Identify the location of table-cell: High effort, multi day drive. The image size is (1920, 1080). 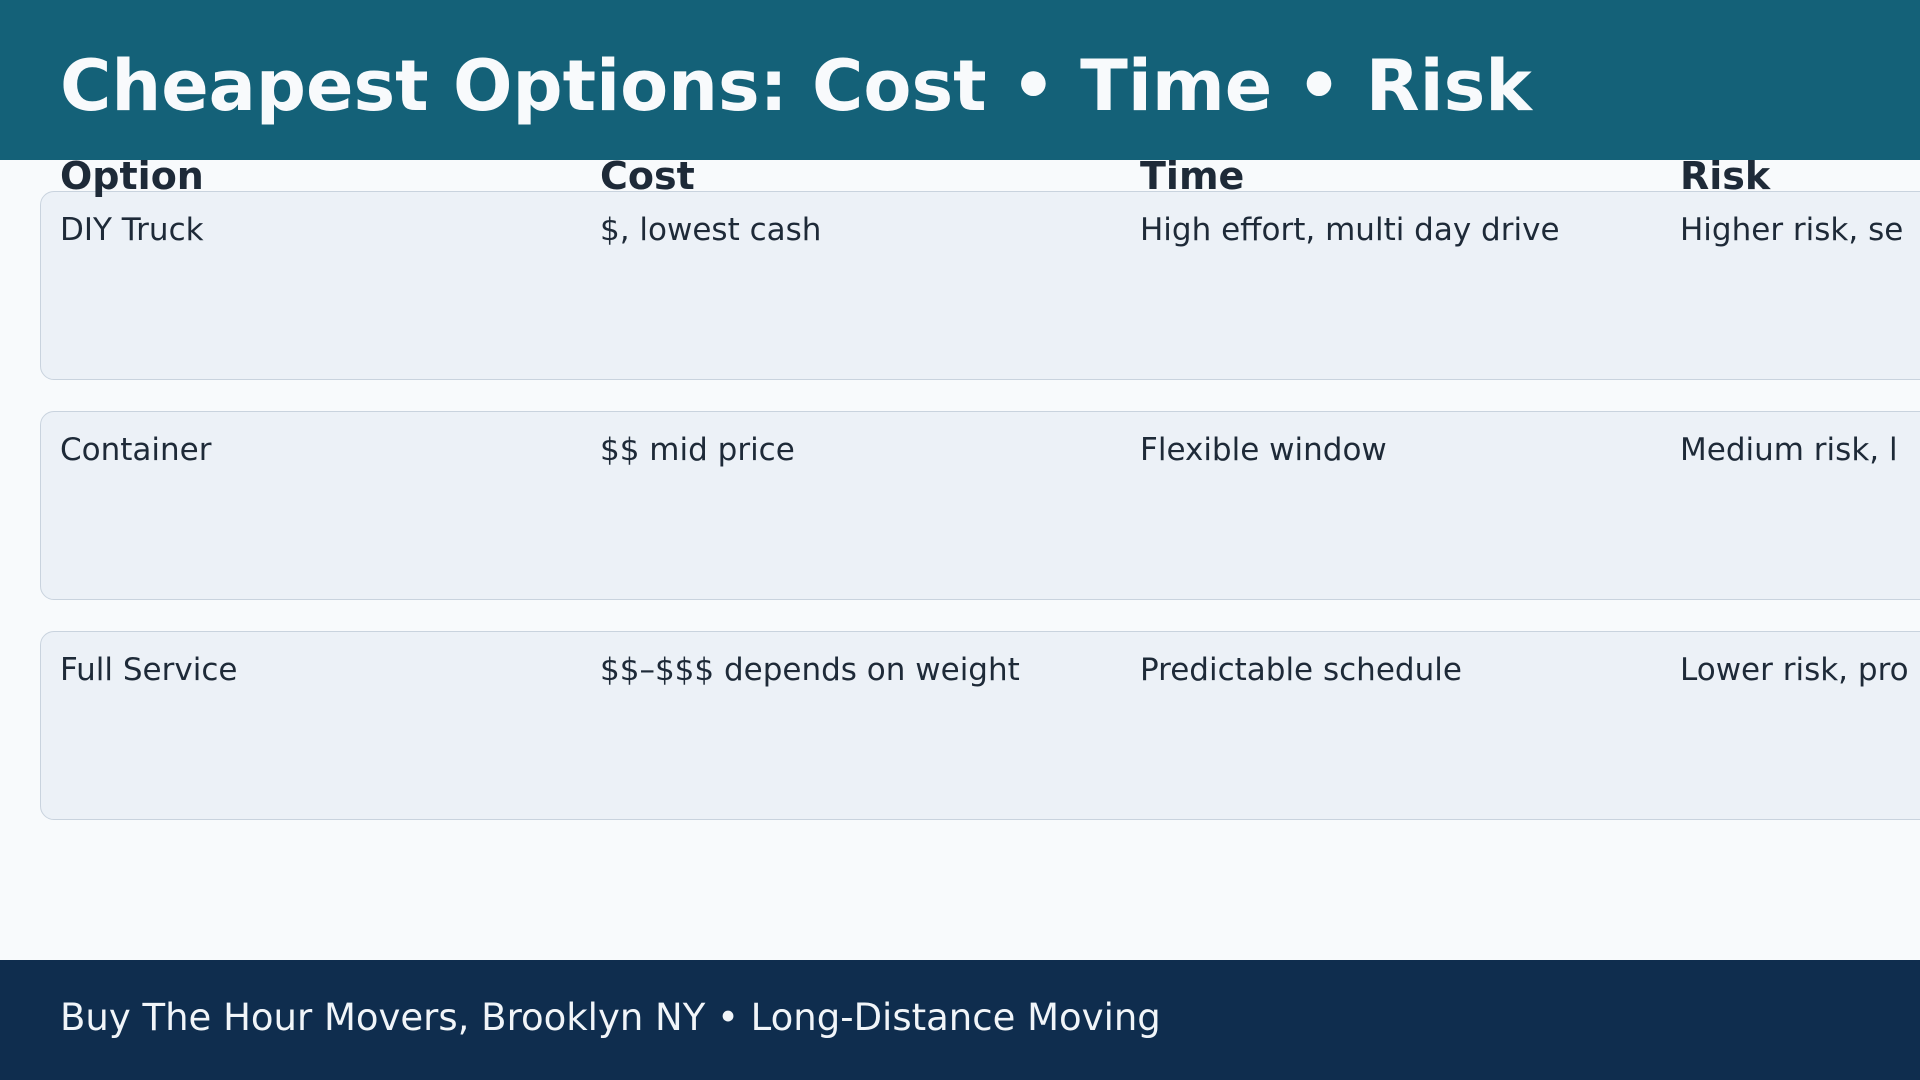
(1350, 230).